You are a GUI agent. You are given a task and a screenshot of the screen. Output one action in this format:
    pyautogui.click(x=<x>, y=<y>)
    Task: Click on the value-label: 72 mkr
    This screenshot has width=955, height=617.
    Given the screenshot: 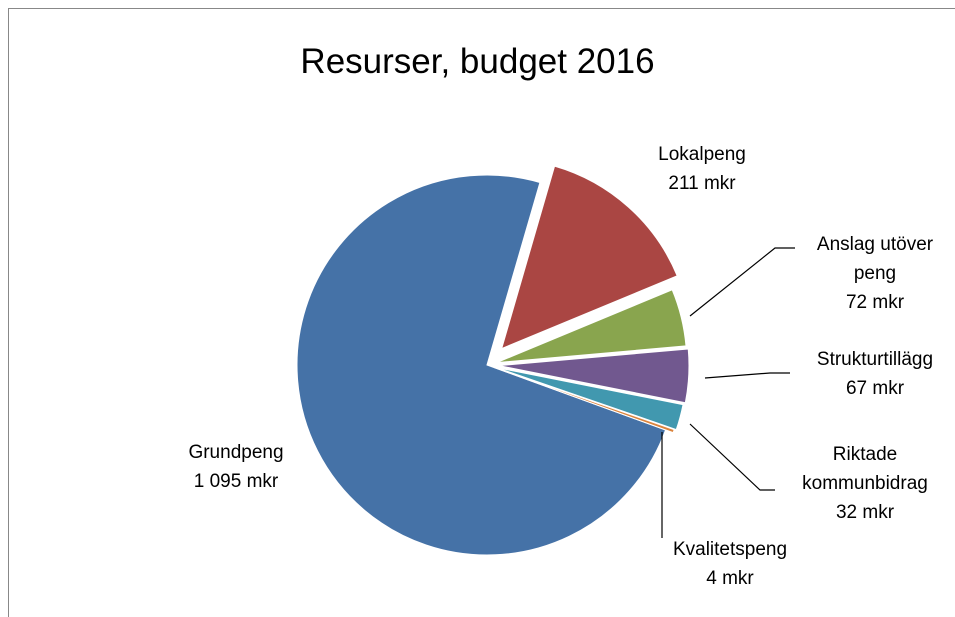 What is the action you would take?
    pyautogui.click(x=875, y=302)
    